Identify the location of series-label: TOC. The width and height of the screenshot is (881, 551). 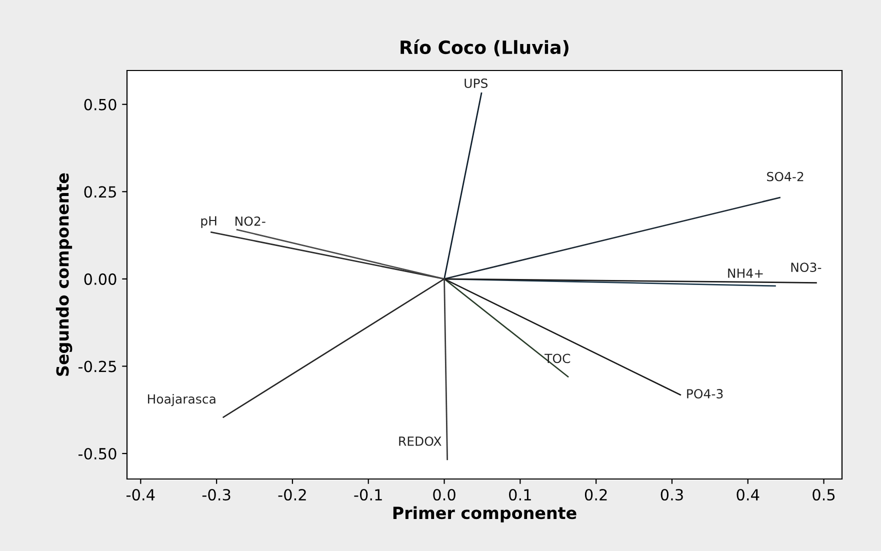
(557, 359).